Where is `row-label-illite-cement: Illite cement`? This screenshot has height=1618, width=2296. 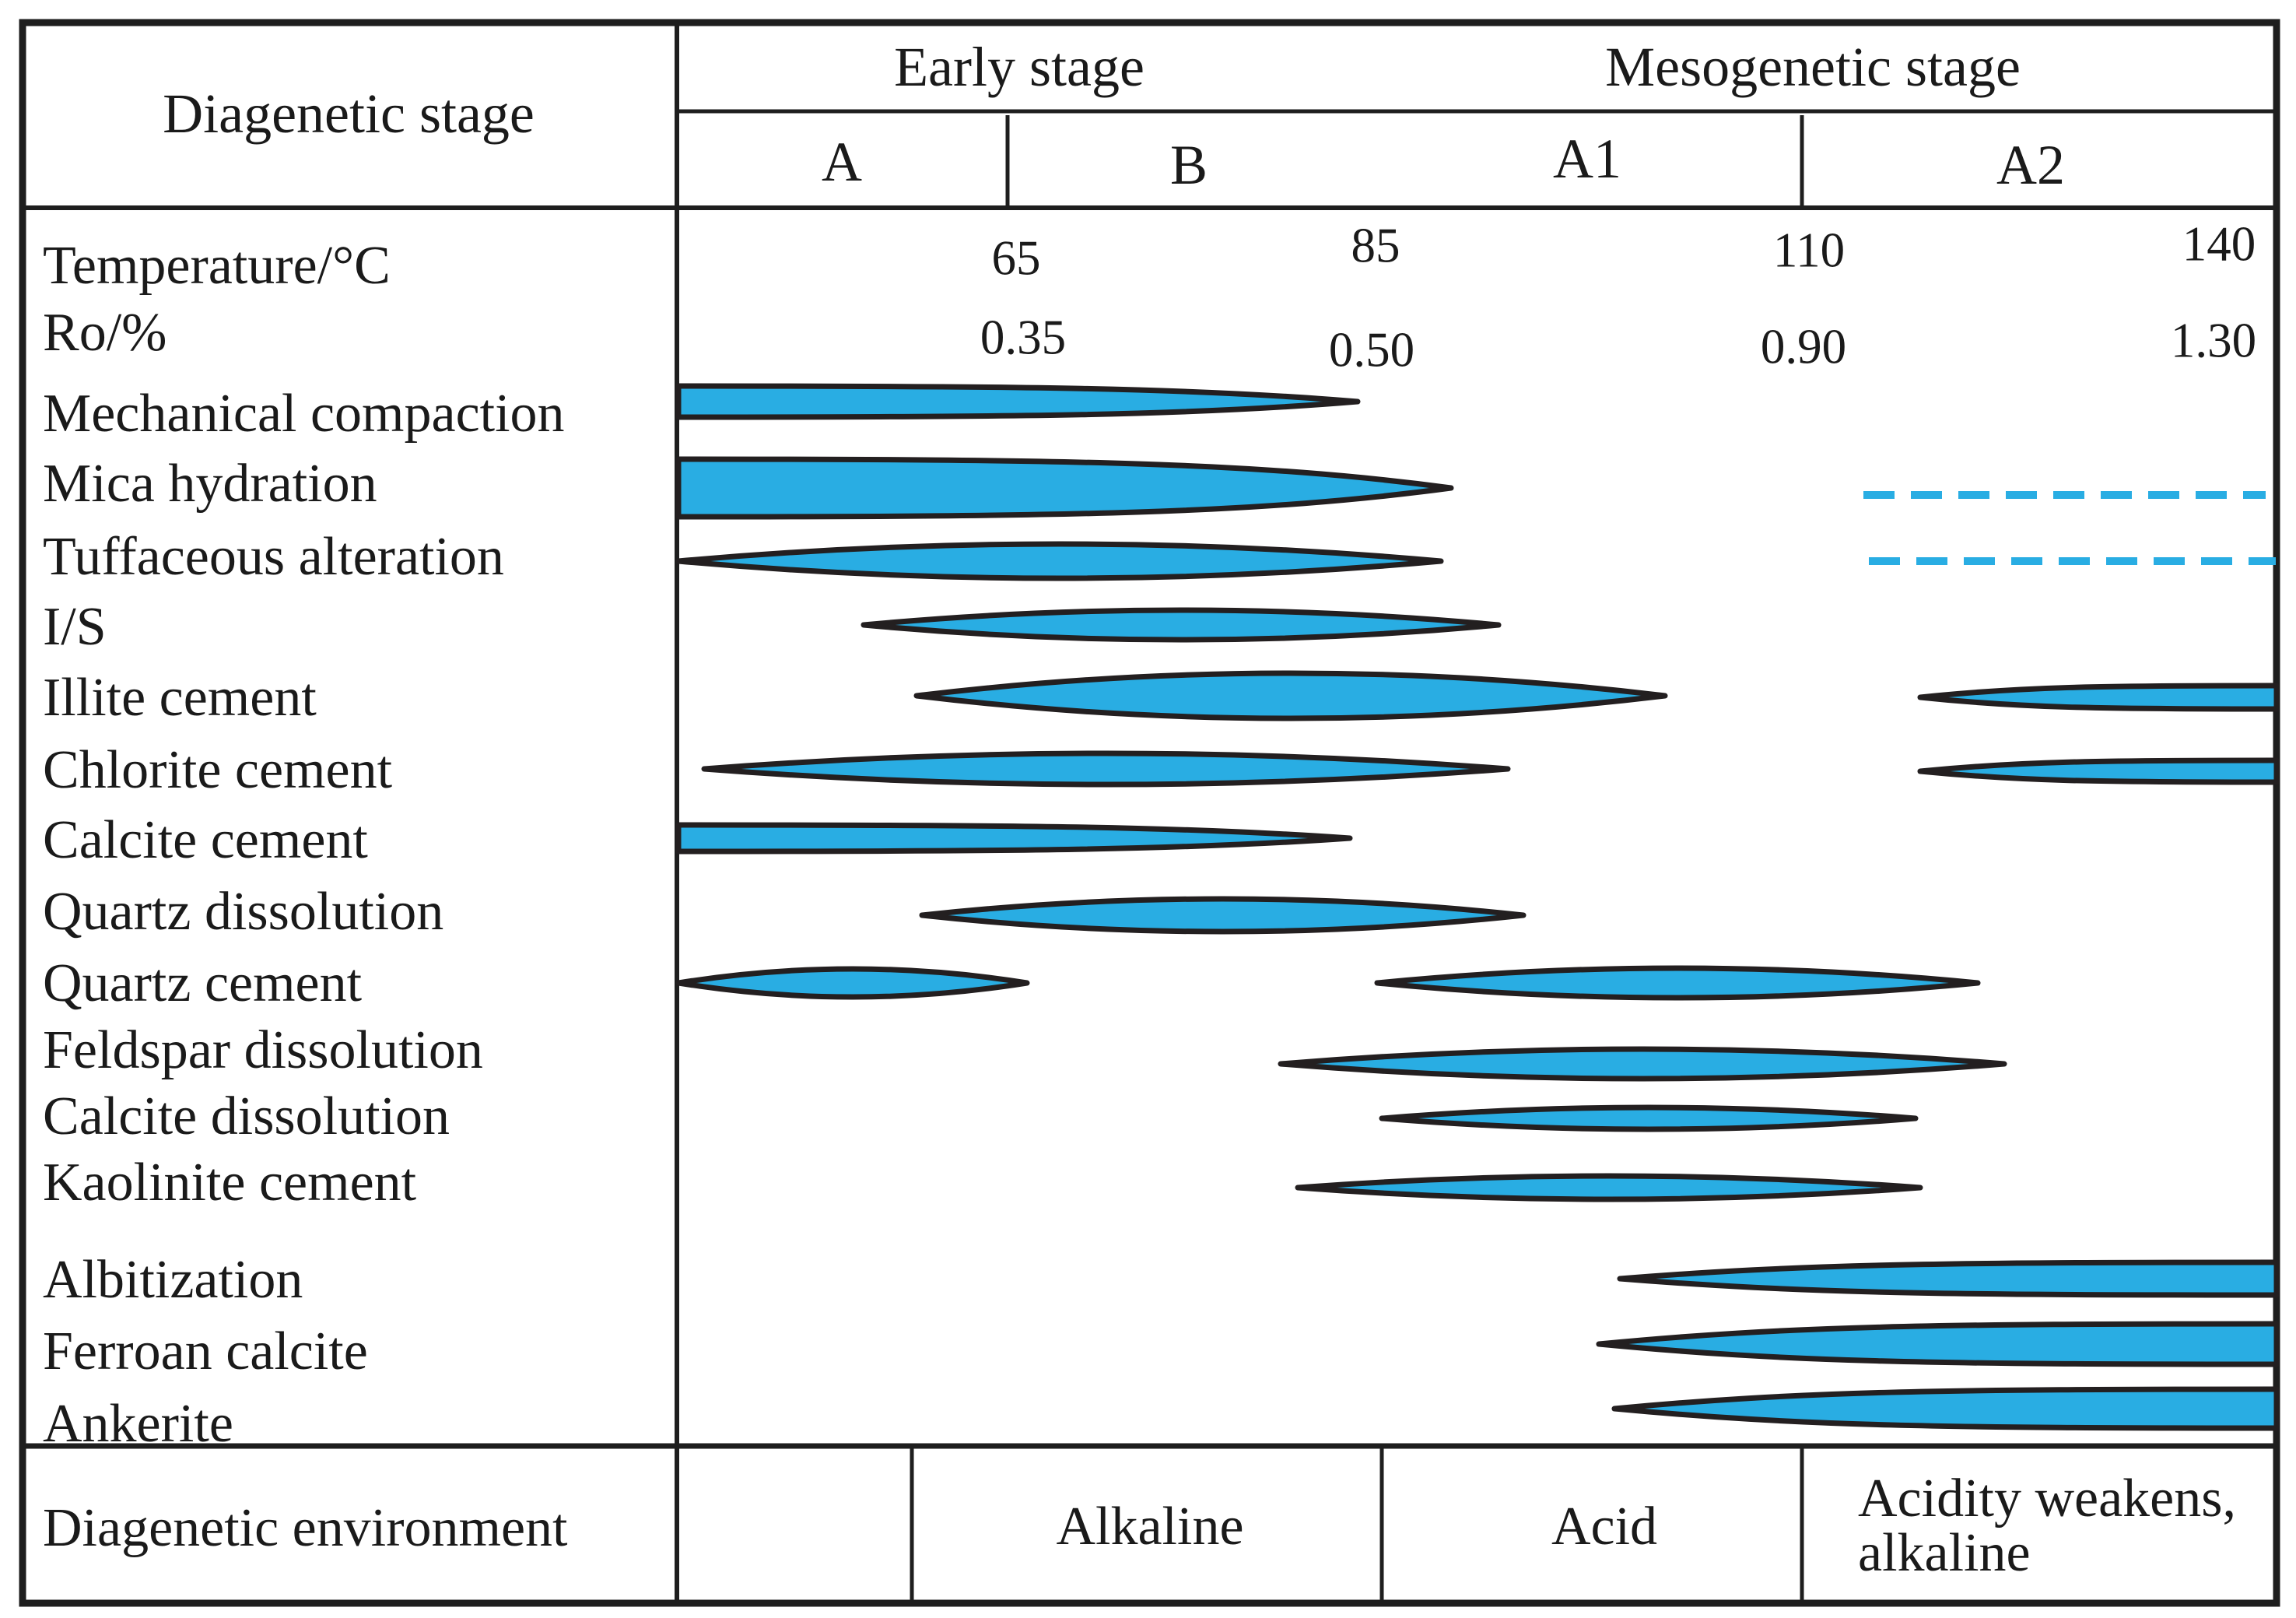 row-label-illite-cement: Illite cement is located at coordinates (180, 698).